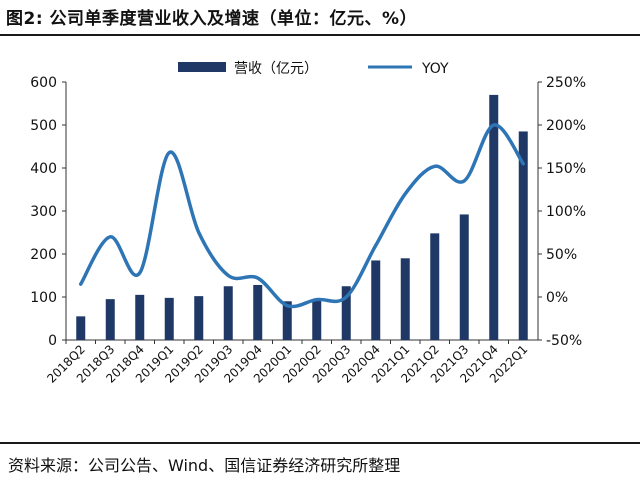 The image size is (640, 492). I want to click on legend: 营收（亿元） YOY, so click(313, 69).